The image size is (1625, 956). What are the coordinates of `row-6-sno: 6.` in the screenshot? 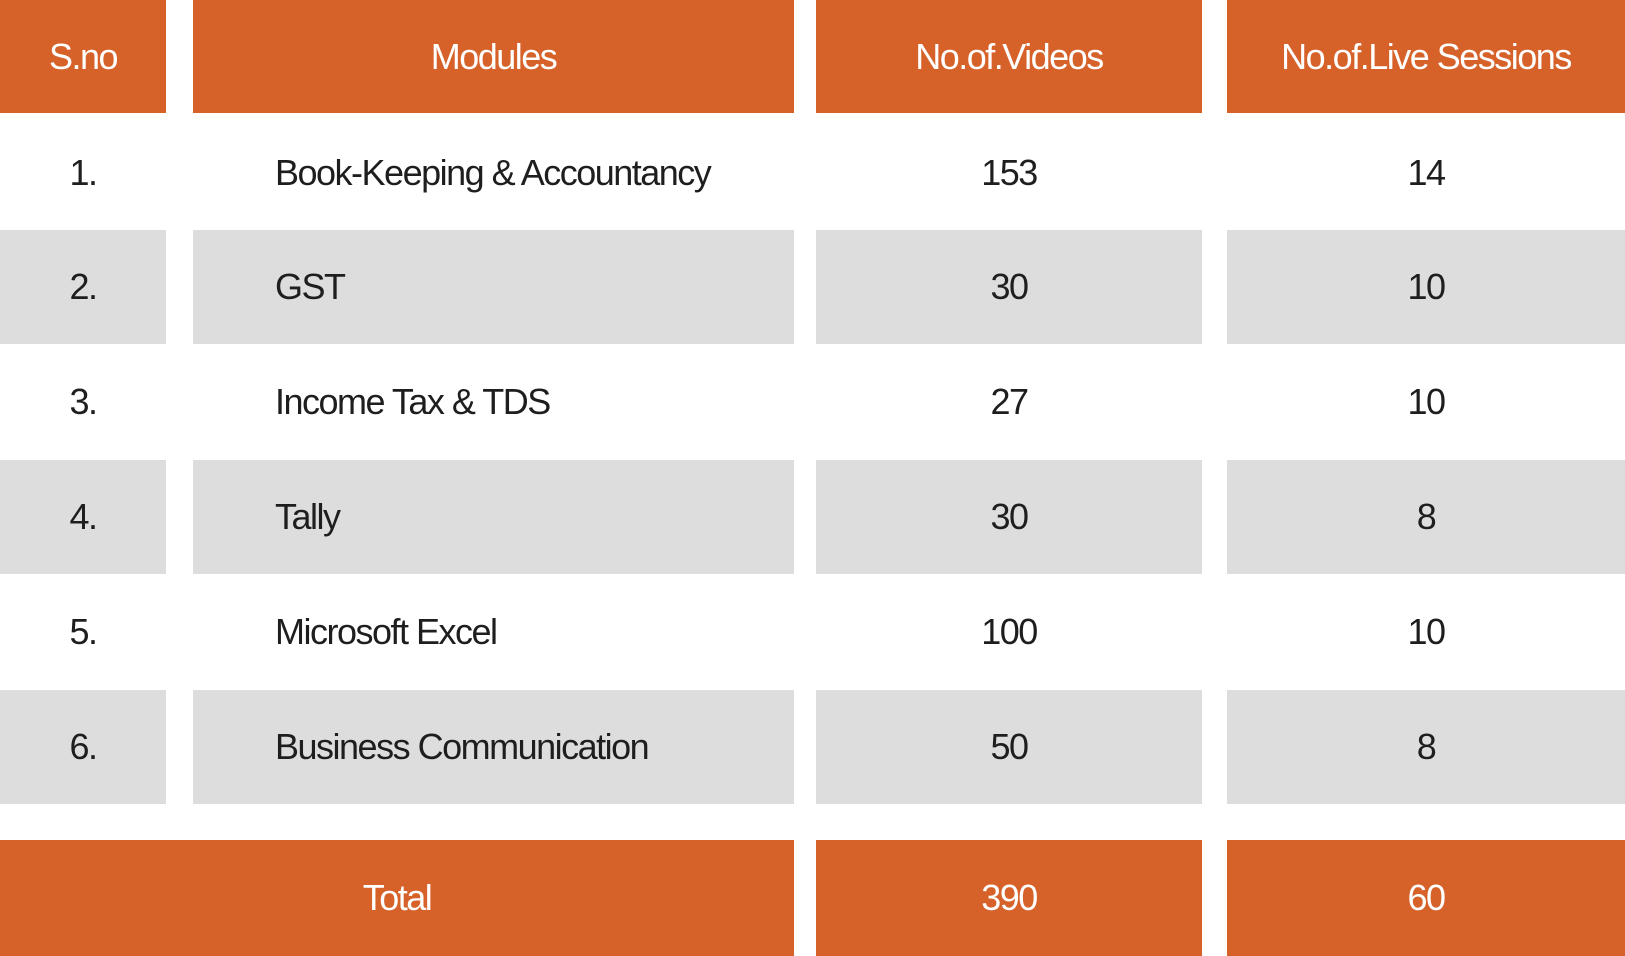 It's located at (83, 747).